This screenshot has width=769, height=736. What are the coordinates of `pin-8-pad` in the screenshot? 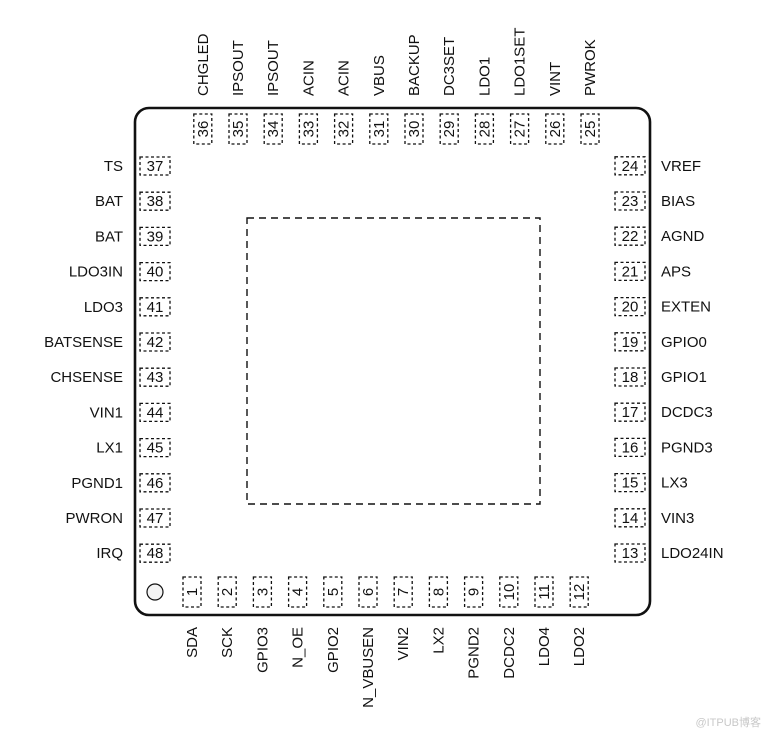 It's located at (438, 592).